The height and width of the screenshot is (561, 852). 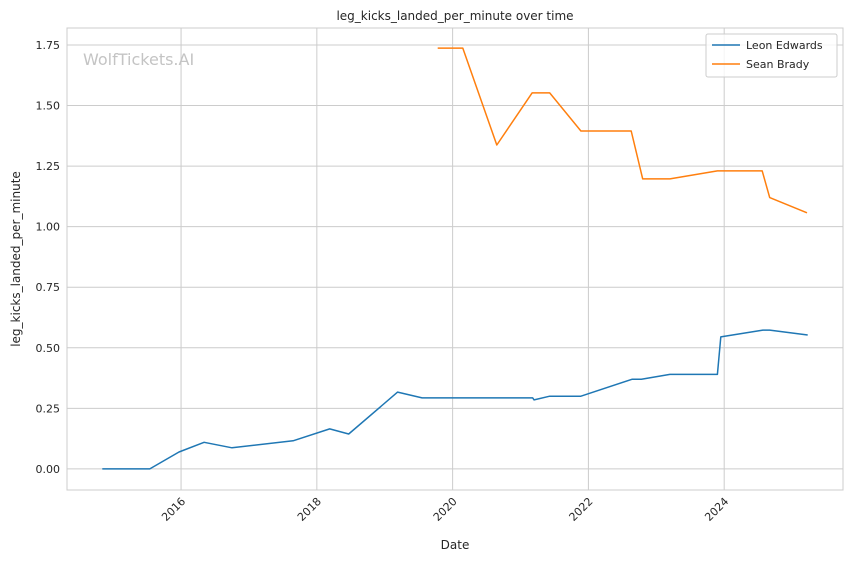 What do you see at coordinates (778, 64) in the screenshot?
I see `legend-label-sean-brady: Sean Brady` at bounding box center [778, 64].